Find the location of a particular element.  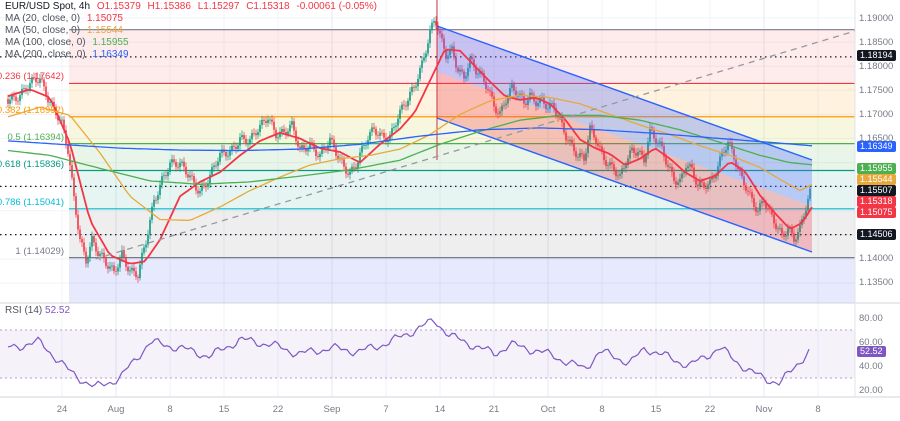

rsi-axis-tick: 40.00 is located at coordinates (871, 366).